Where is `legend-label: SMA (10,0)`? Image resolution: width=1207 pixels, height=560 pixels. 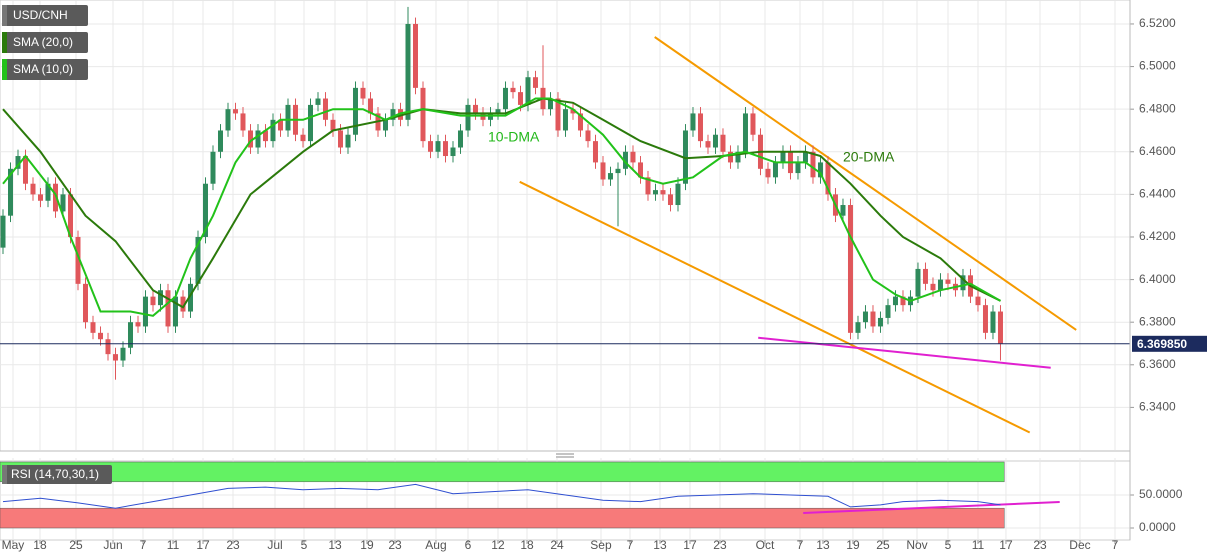
legend-label: SMA (10,0) is located at coordinates (43, 69).